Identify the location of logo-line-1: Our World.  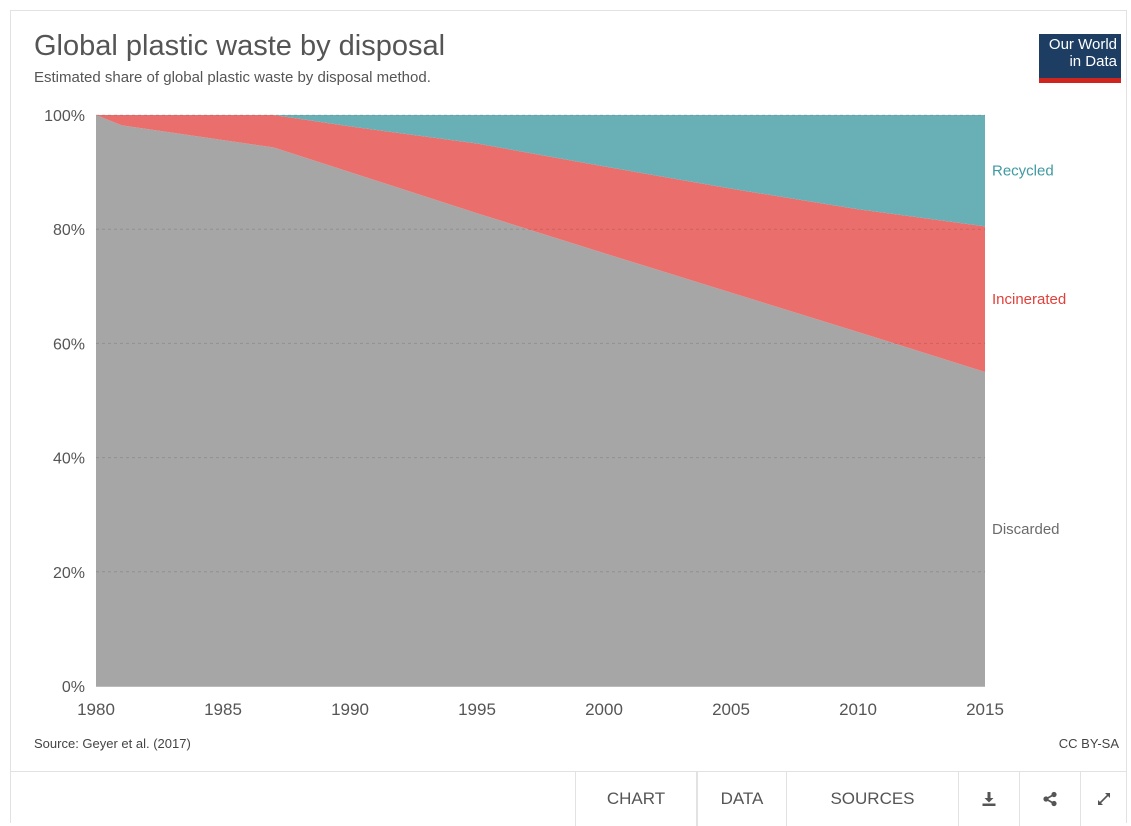
(1082, 44).